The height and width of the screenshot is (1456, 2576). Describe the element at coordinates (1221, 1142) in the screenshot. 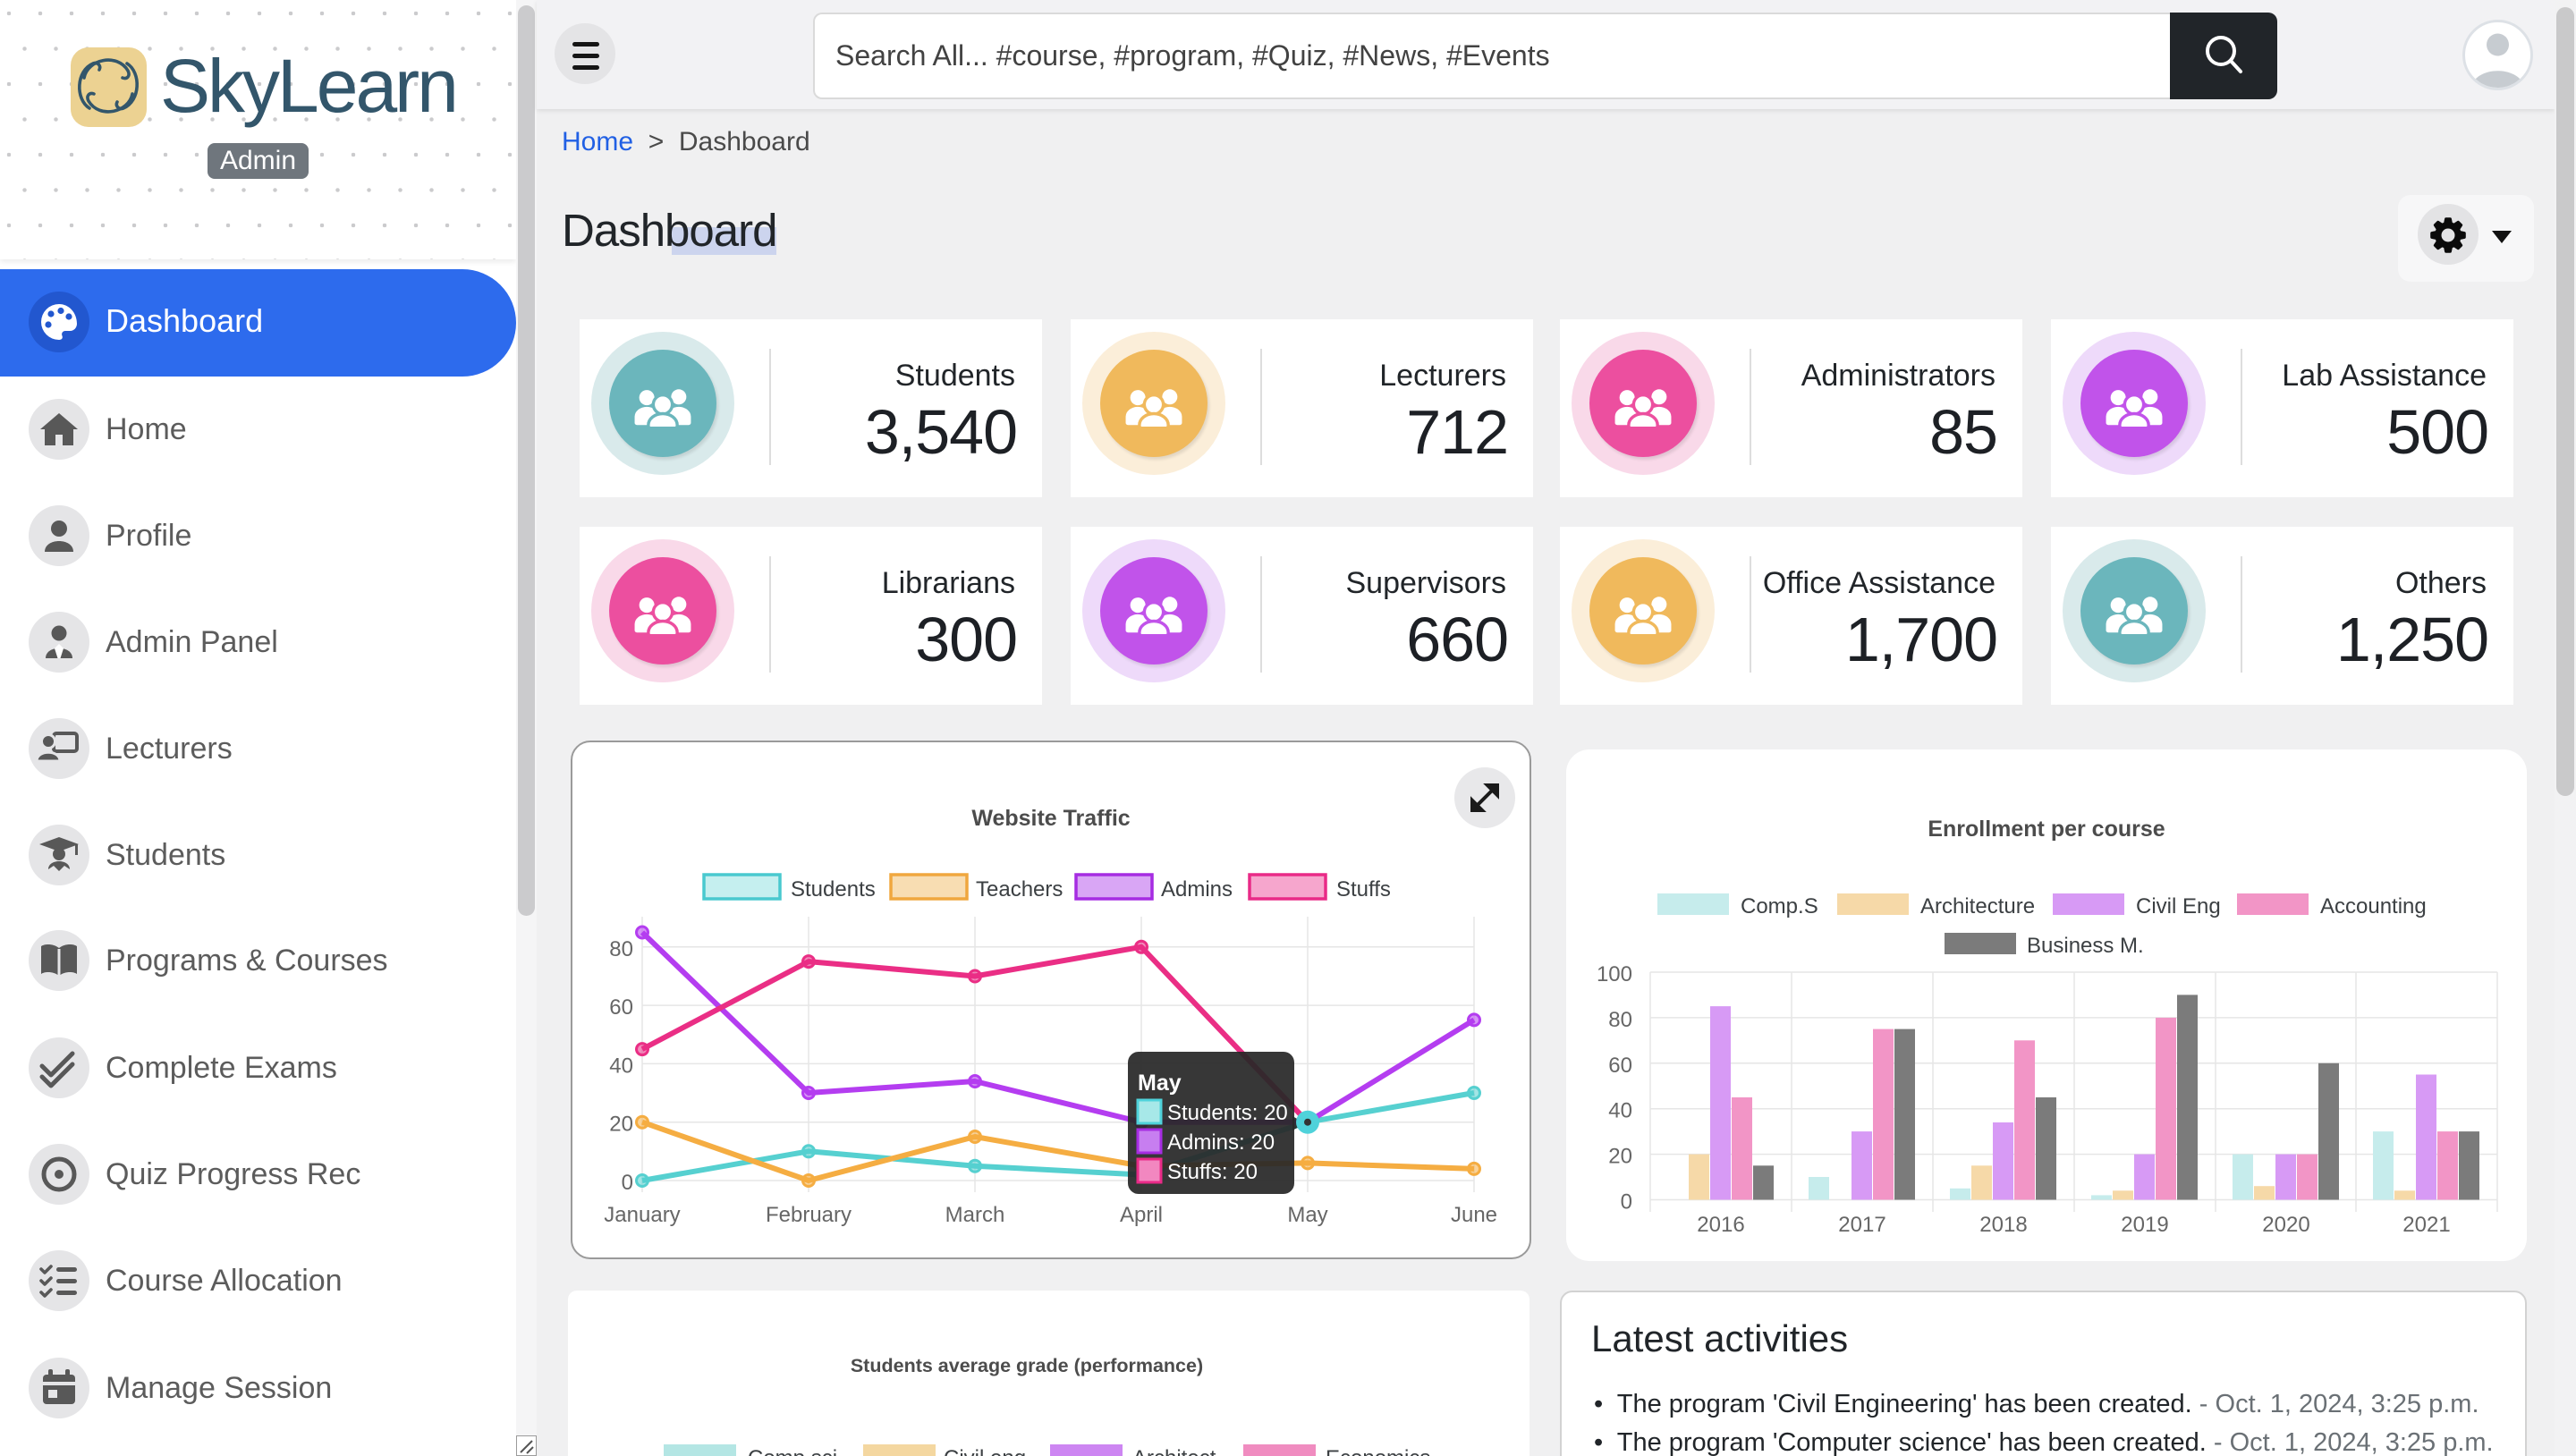

I see `svg-text: Admins: 20` at that location.